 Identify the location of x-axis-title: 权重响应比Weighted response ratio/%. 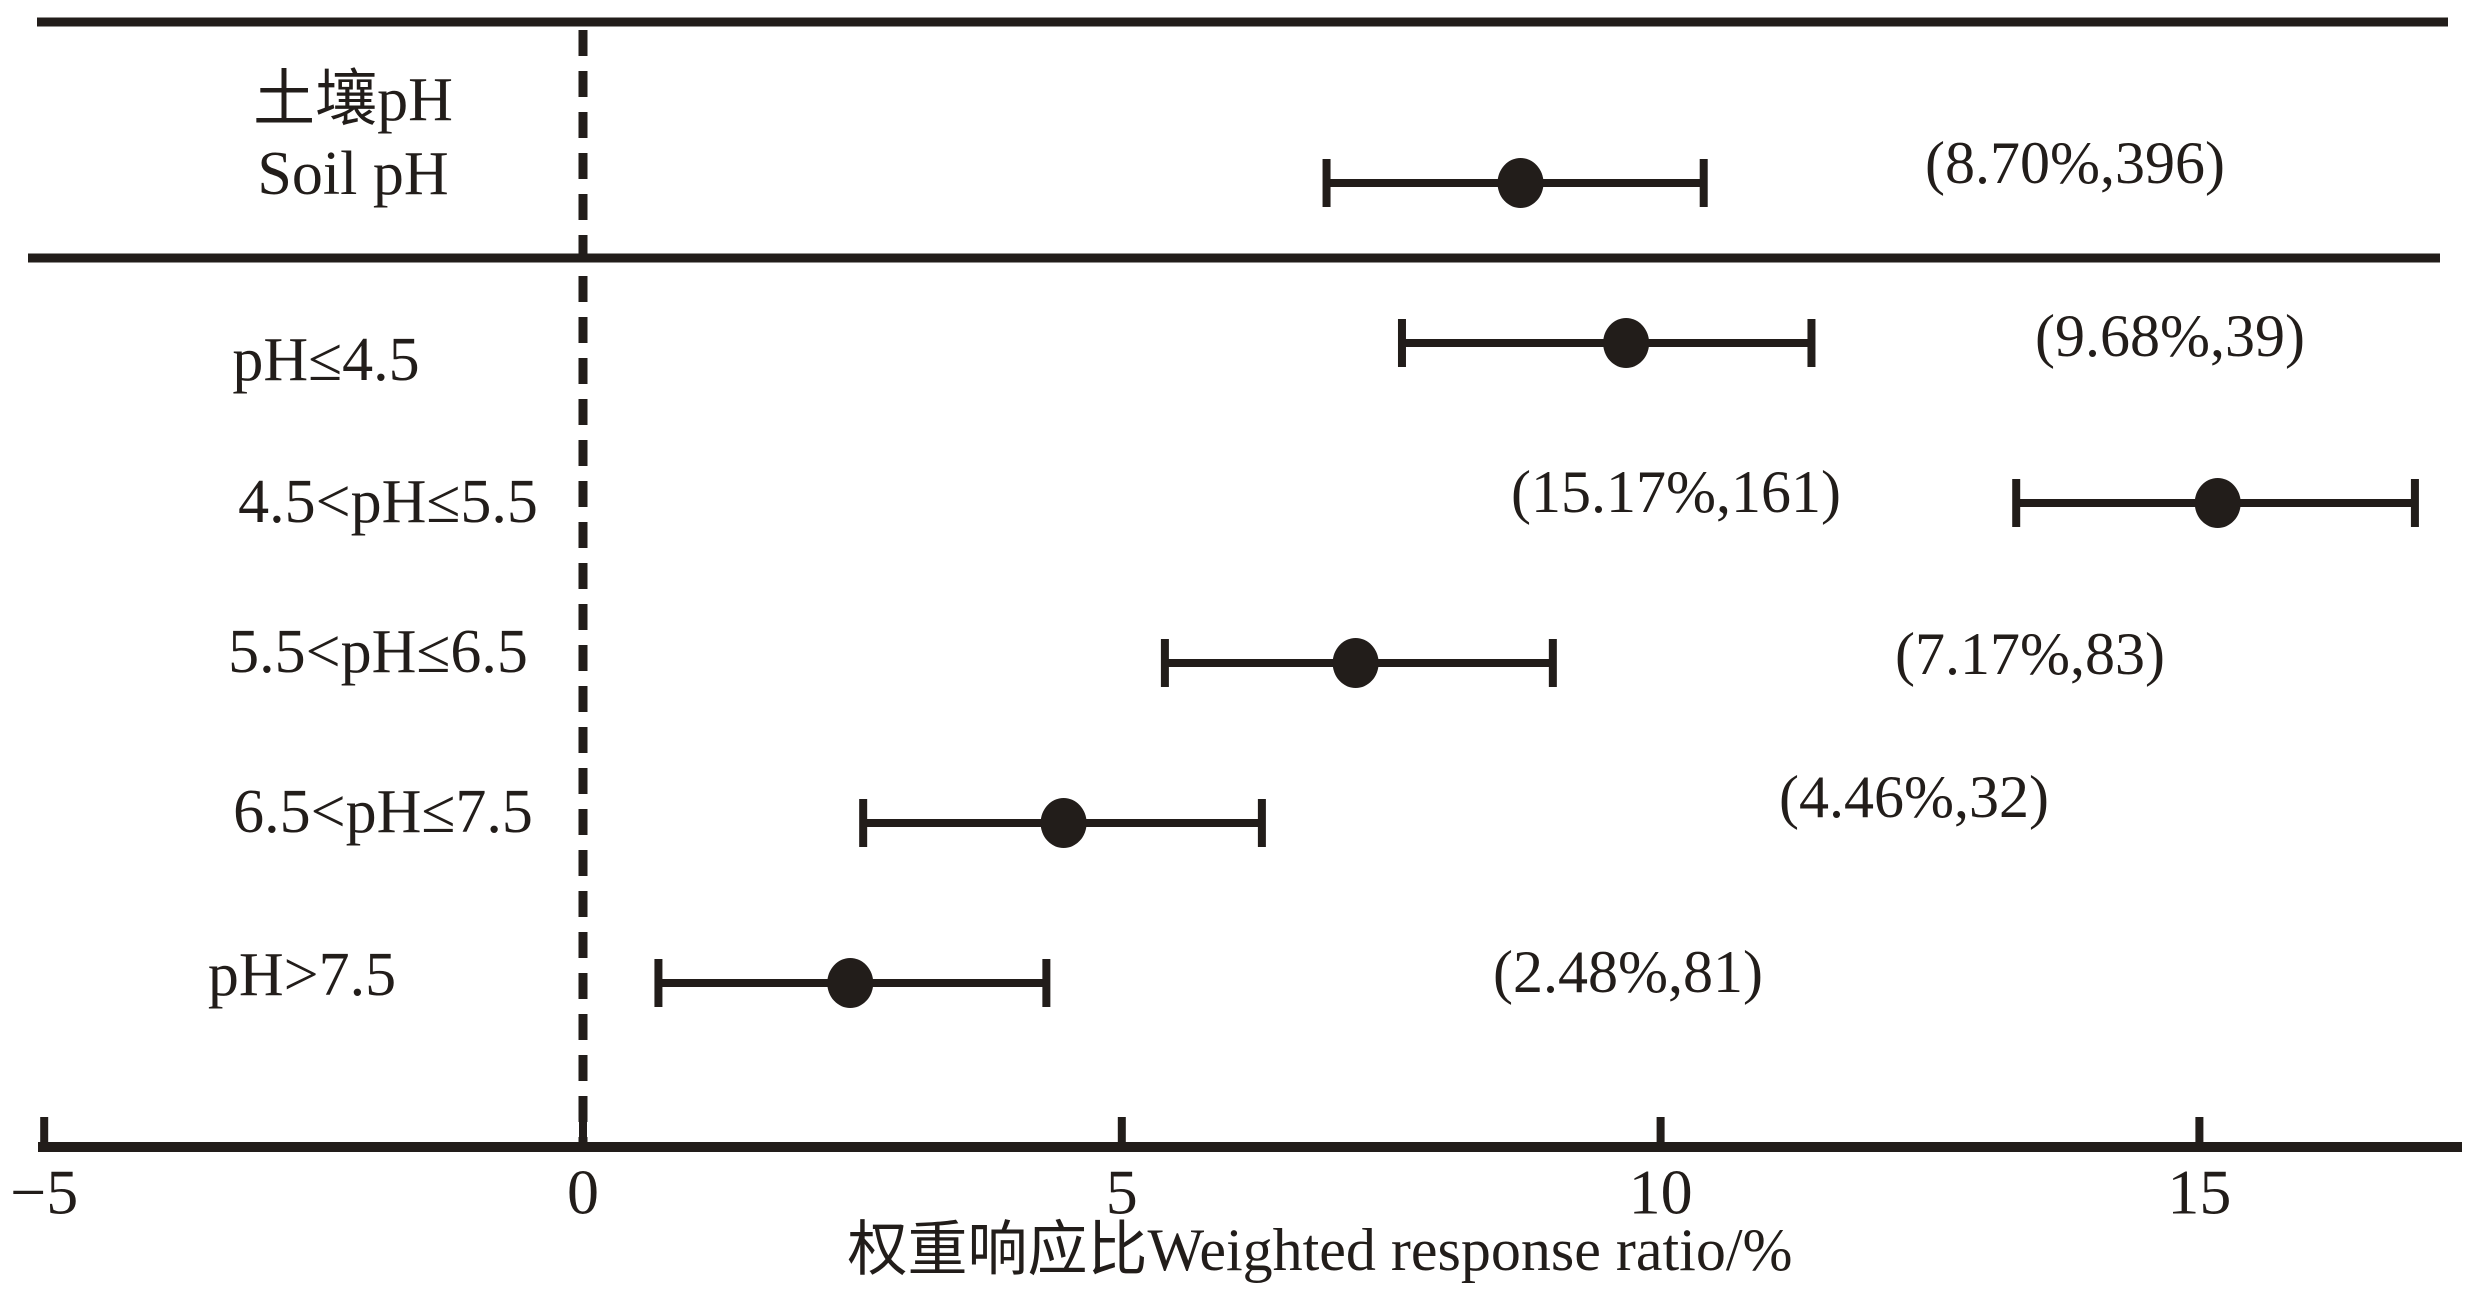
(1320, 1250).